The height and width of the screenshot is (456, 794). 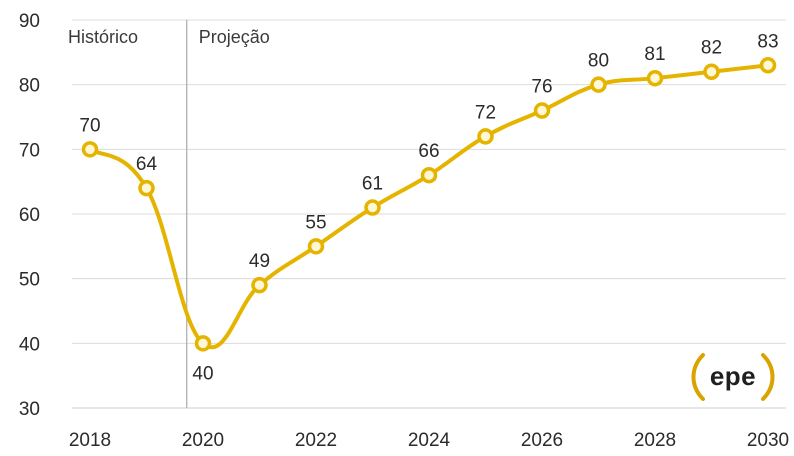 I want to click on data-label: 70, so click(x=89, y=125).